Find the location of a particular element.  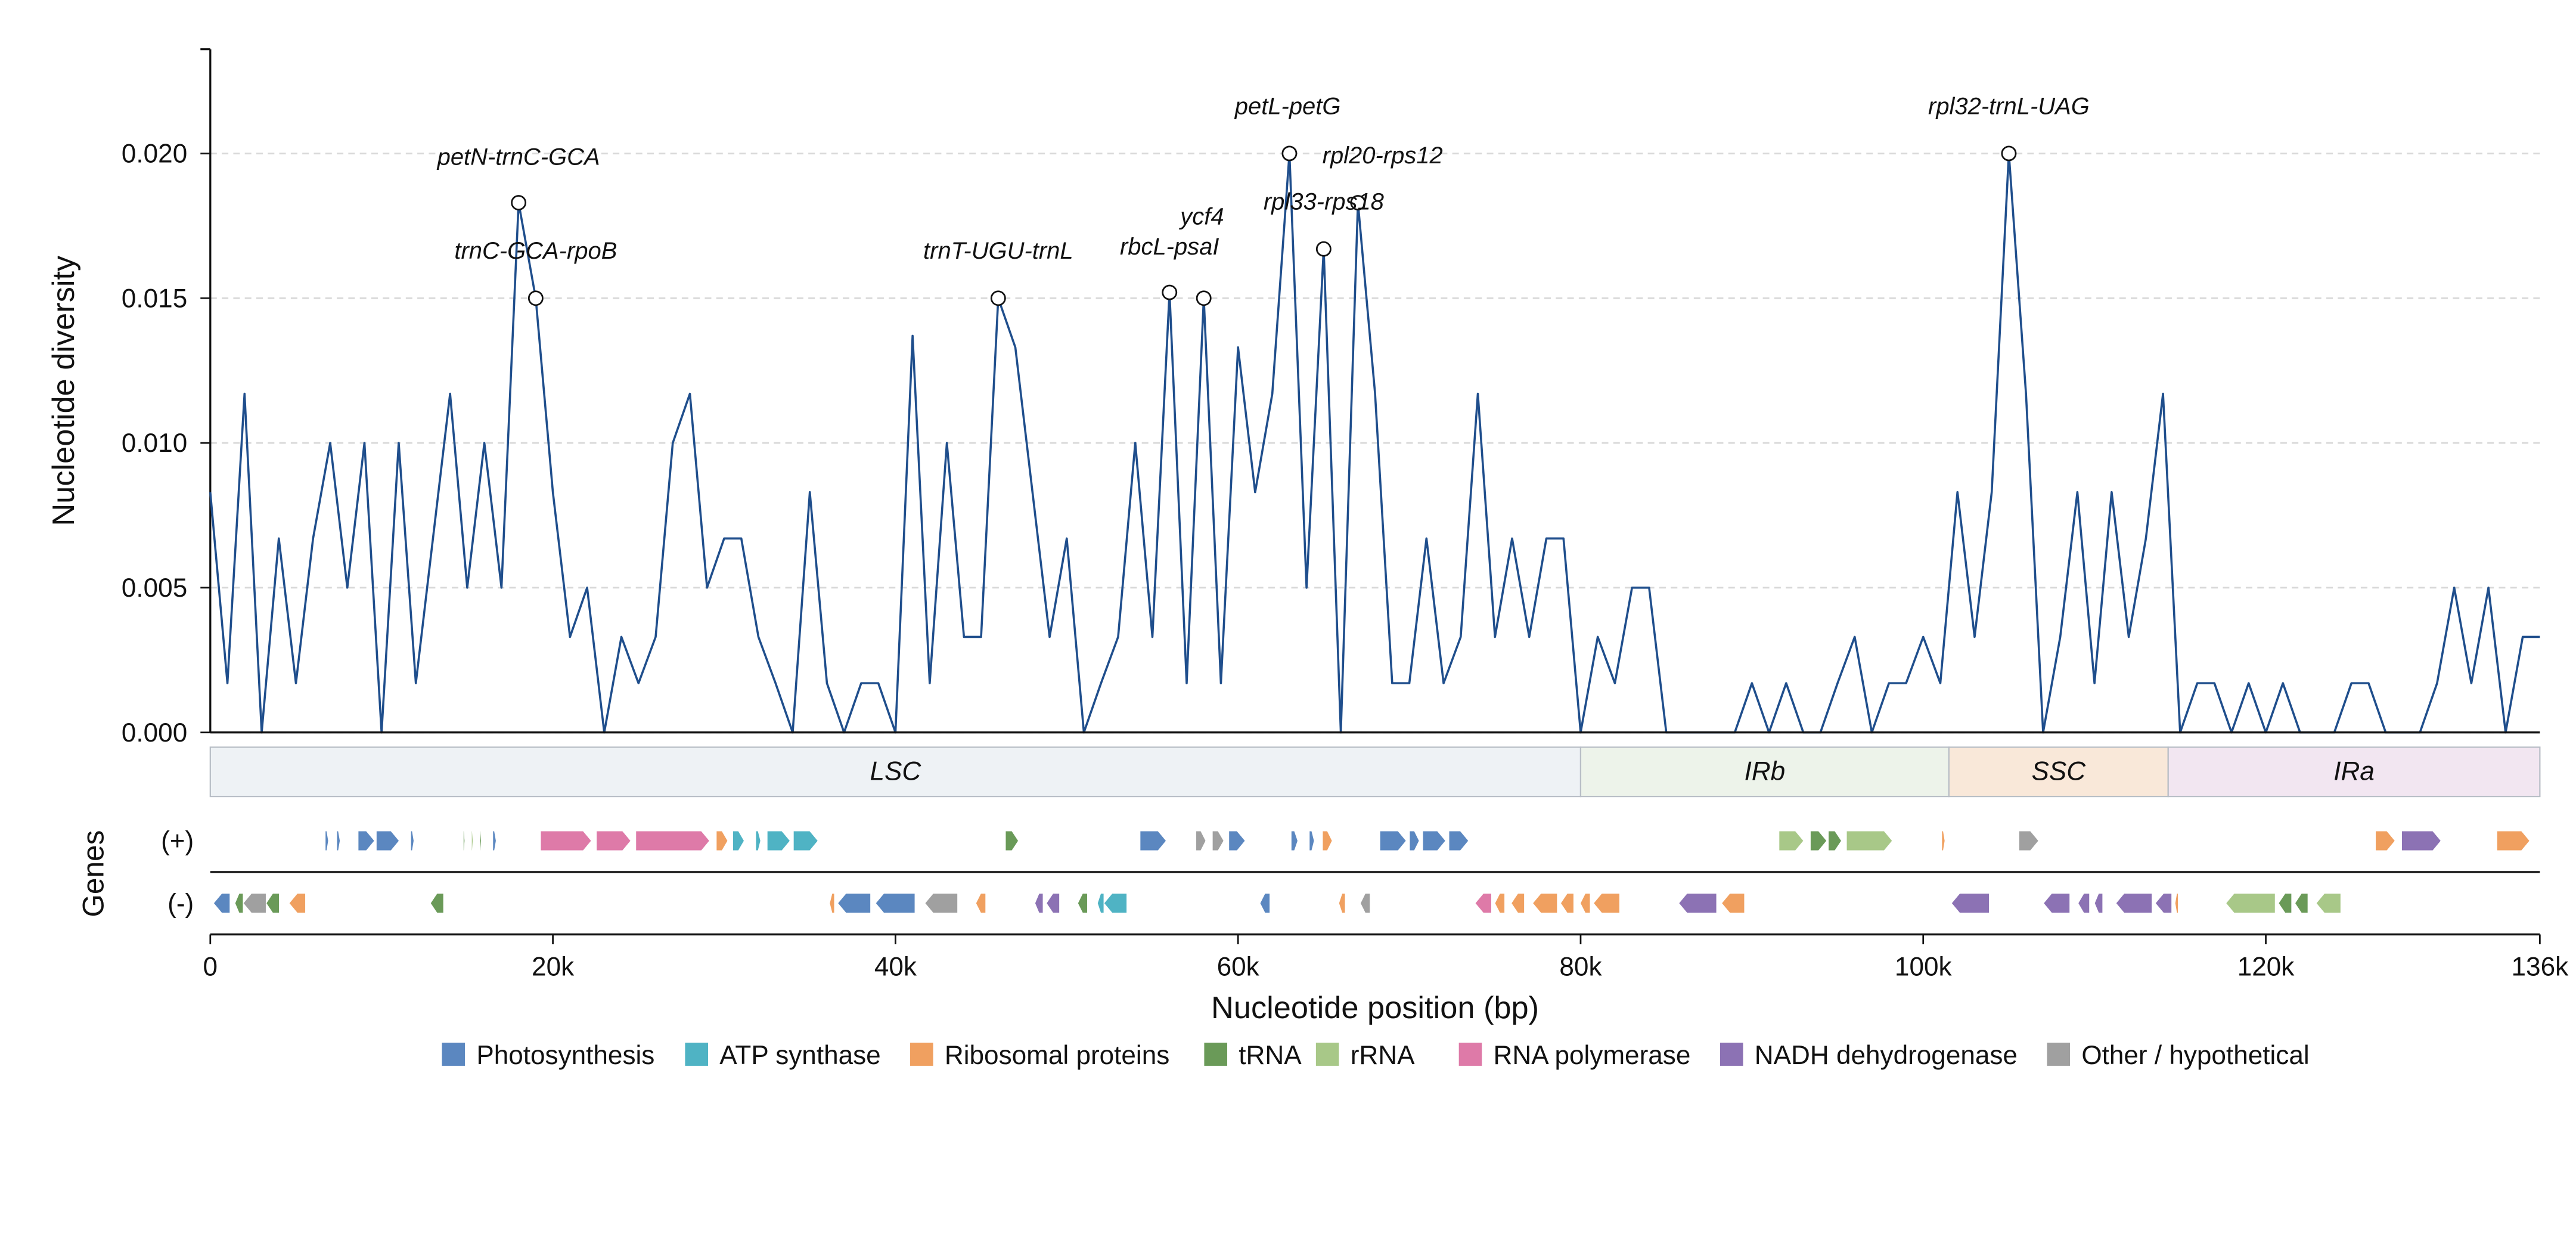

legend-label: ATP synthase is located at coordinates (799, 1055).